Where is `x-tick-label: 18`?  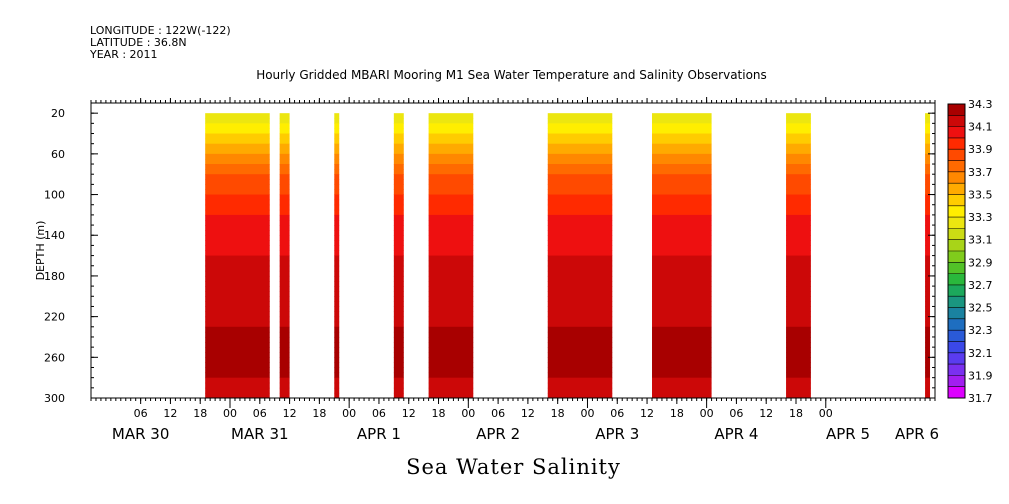 x-tick-label: 18 is located at coordinates (200, 413).